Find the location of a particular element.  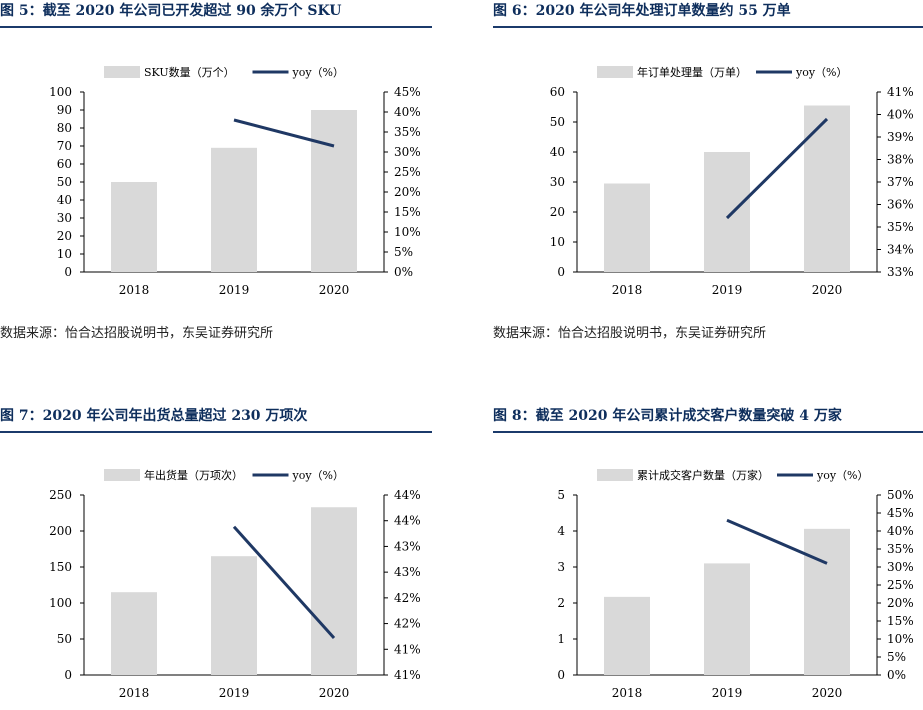

left-axis-tick-label: 250 is located at coordinates (60, 495).